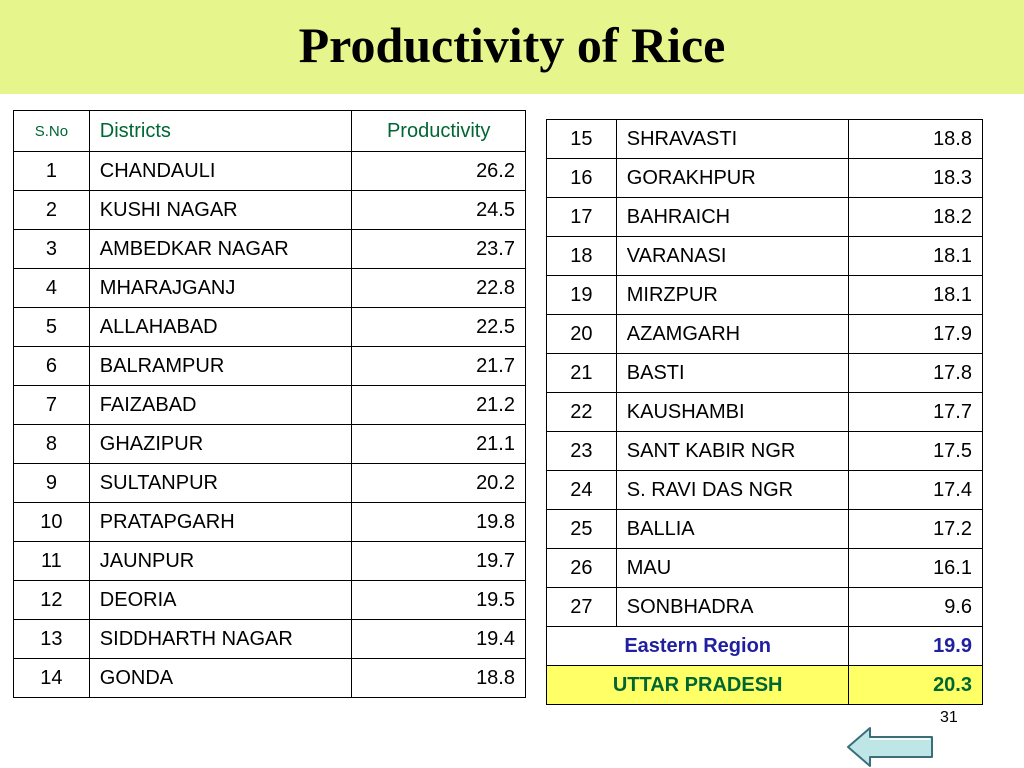 The image size is (1024, 768). I want to click on row-district: FAIZABAD, so click(220, 405).